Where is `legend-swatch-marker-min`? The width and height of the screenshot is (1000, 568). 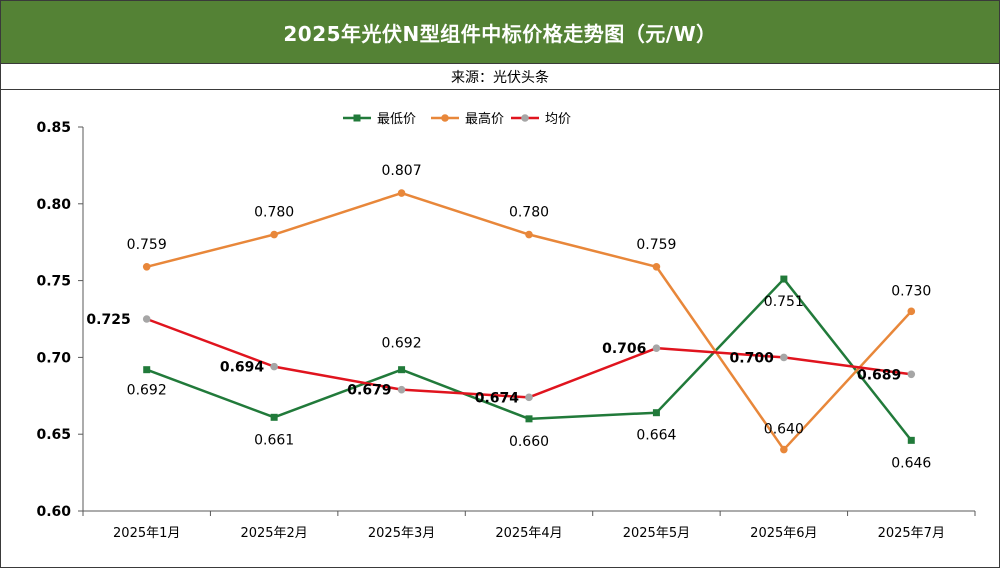 legend-swatch-marker-min is located at coordinates (357, 118).